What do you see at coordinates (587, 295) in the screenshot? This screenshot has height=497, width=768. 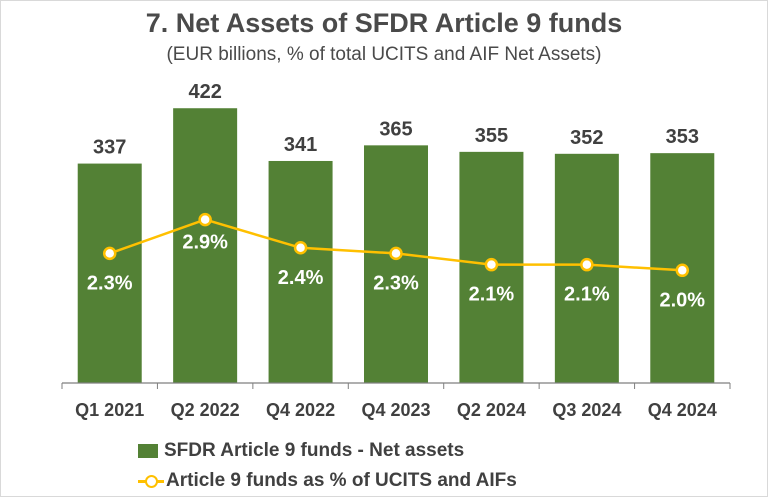 I see `line-value-label-5: 2.1%` at bounding box center [587, 295].